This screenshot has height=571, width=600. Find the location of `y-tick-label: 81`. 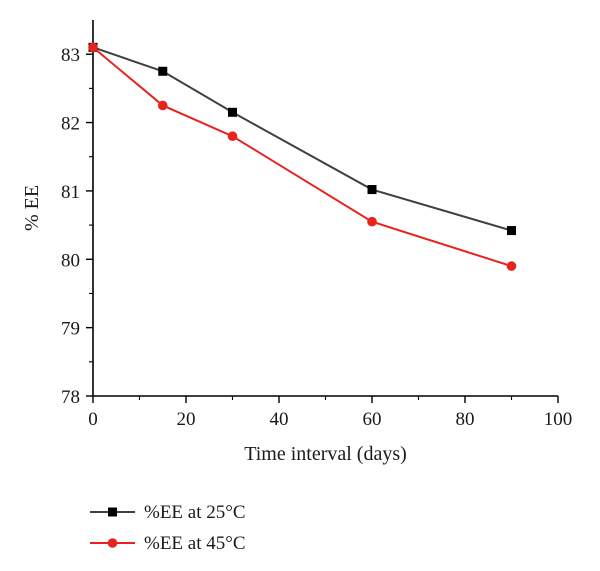

y-tick-label: 81 is located at coordinates (70, 192).